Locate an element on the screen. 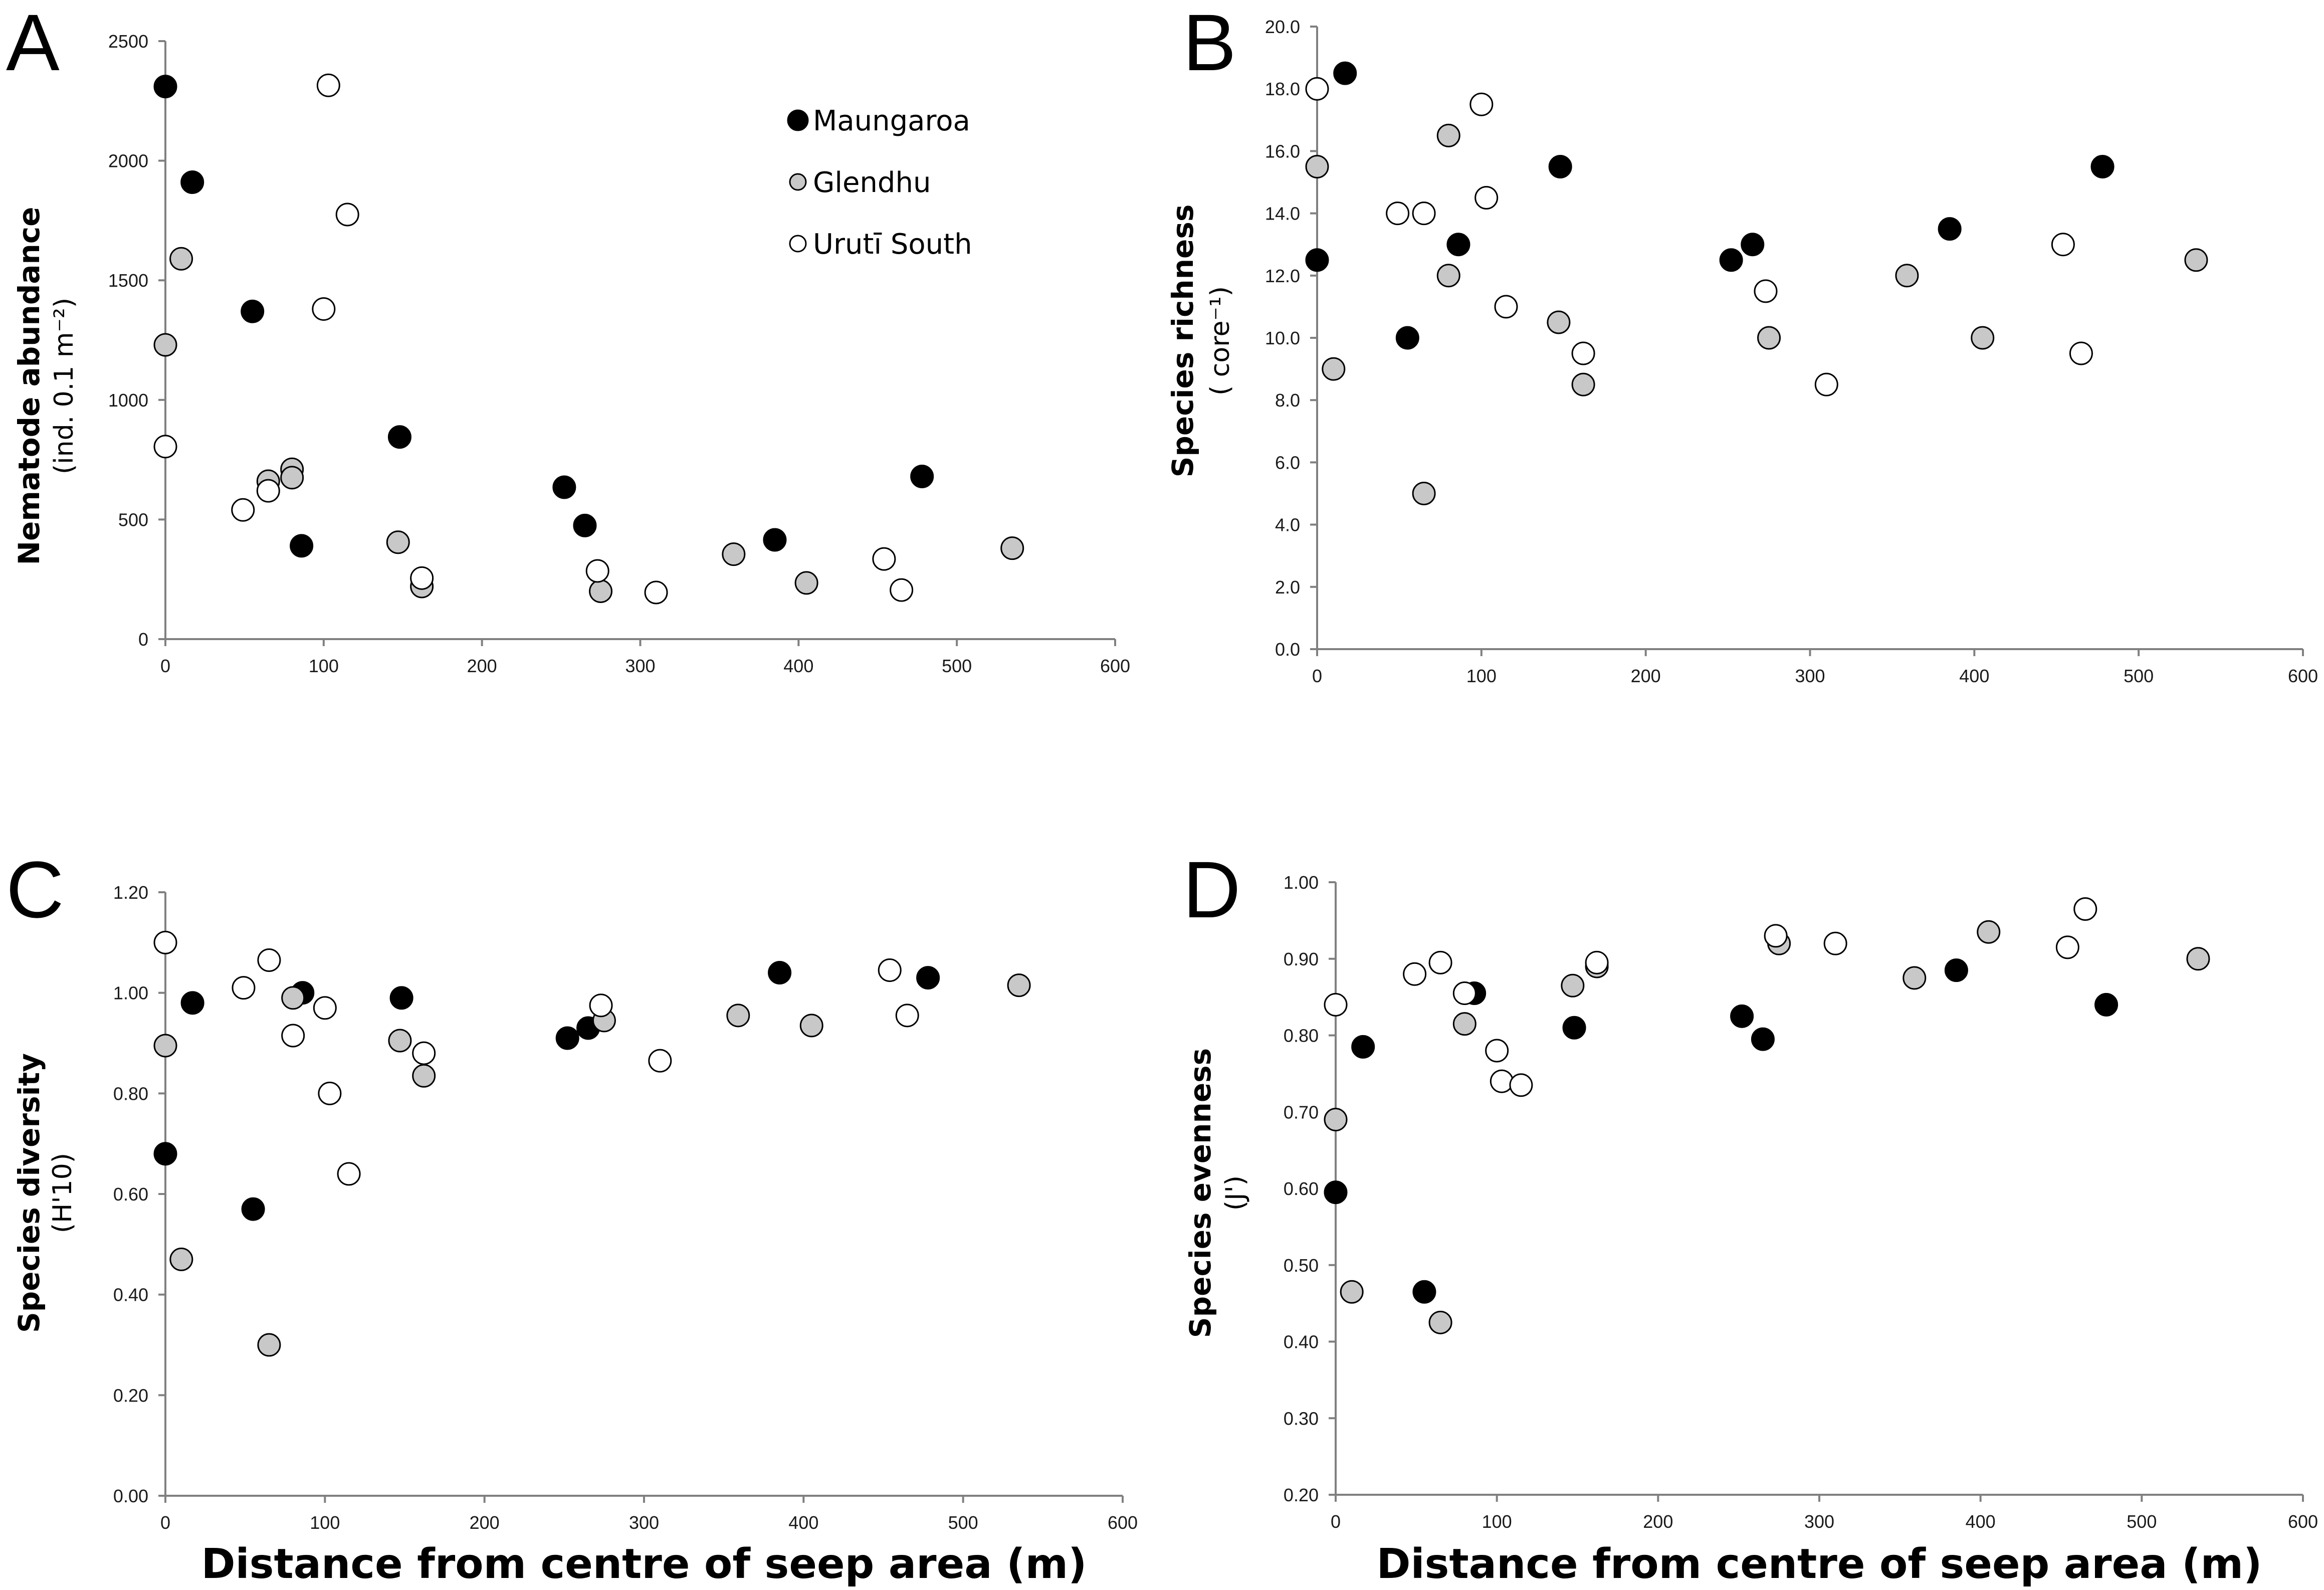  x-tick-label: 600 is located at coordinates (2303, 1522).